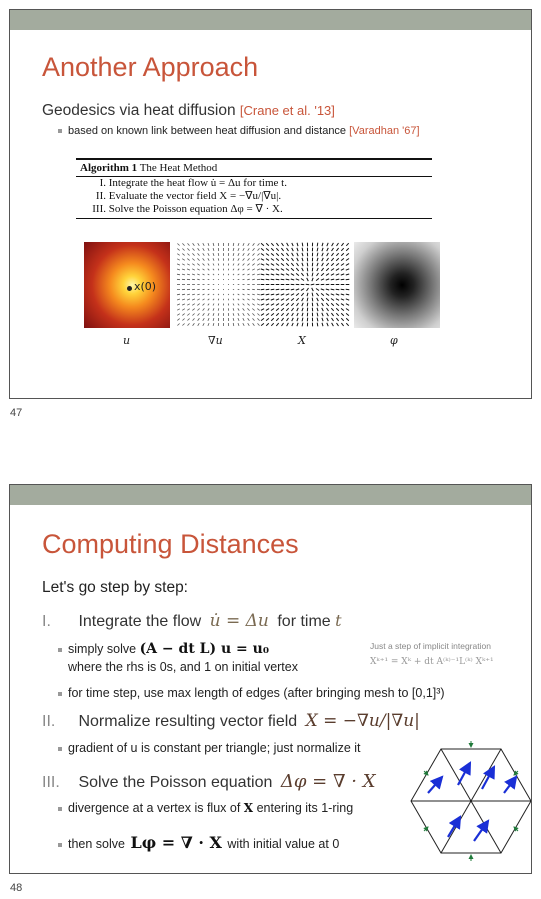  Describe the element at coordinates (430, 646) in the screenshot. I see `side-note-title: Just a step of implicit integration` at that location.